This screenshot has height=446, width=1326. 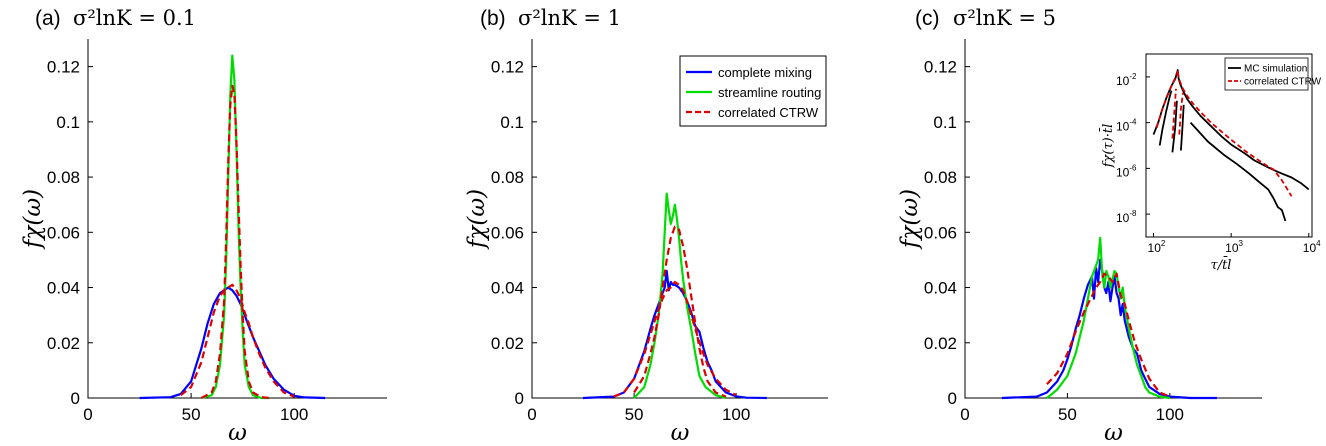 What do you see at coordinates (1312, 247) in the screenshot?
I see `inset-x-tick-label: 10⁴` at bounding box center [1312, 247].